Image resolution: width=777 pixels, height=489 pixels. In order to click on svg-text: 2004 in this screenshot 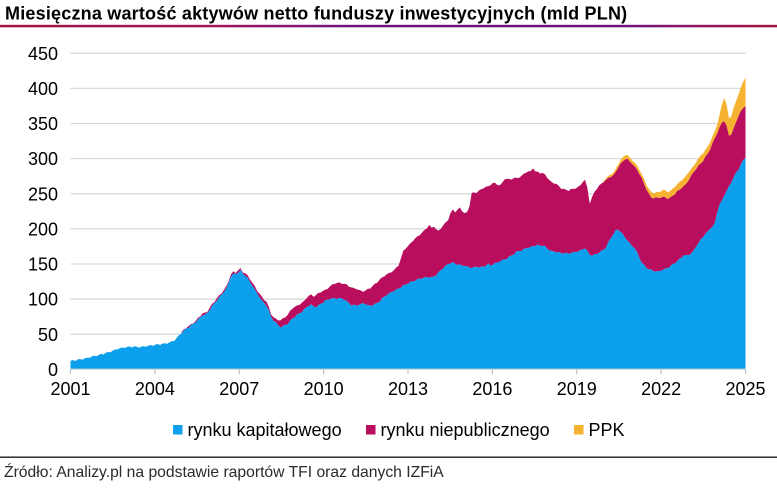, I will do `click(155, 389)`.